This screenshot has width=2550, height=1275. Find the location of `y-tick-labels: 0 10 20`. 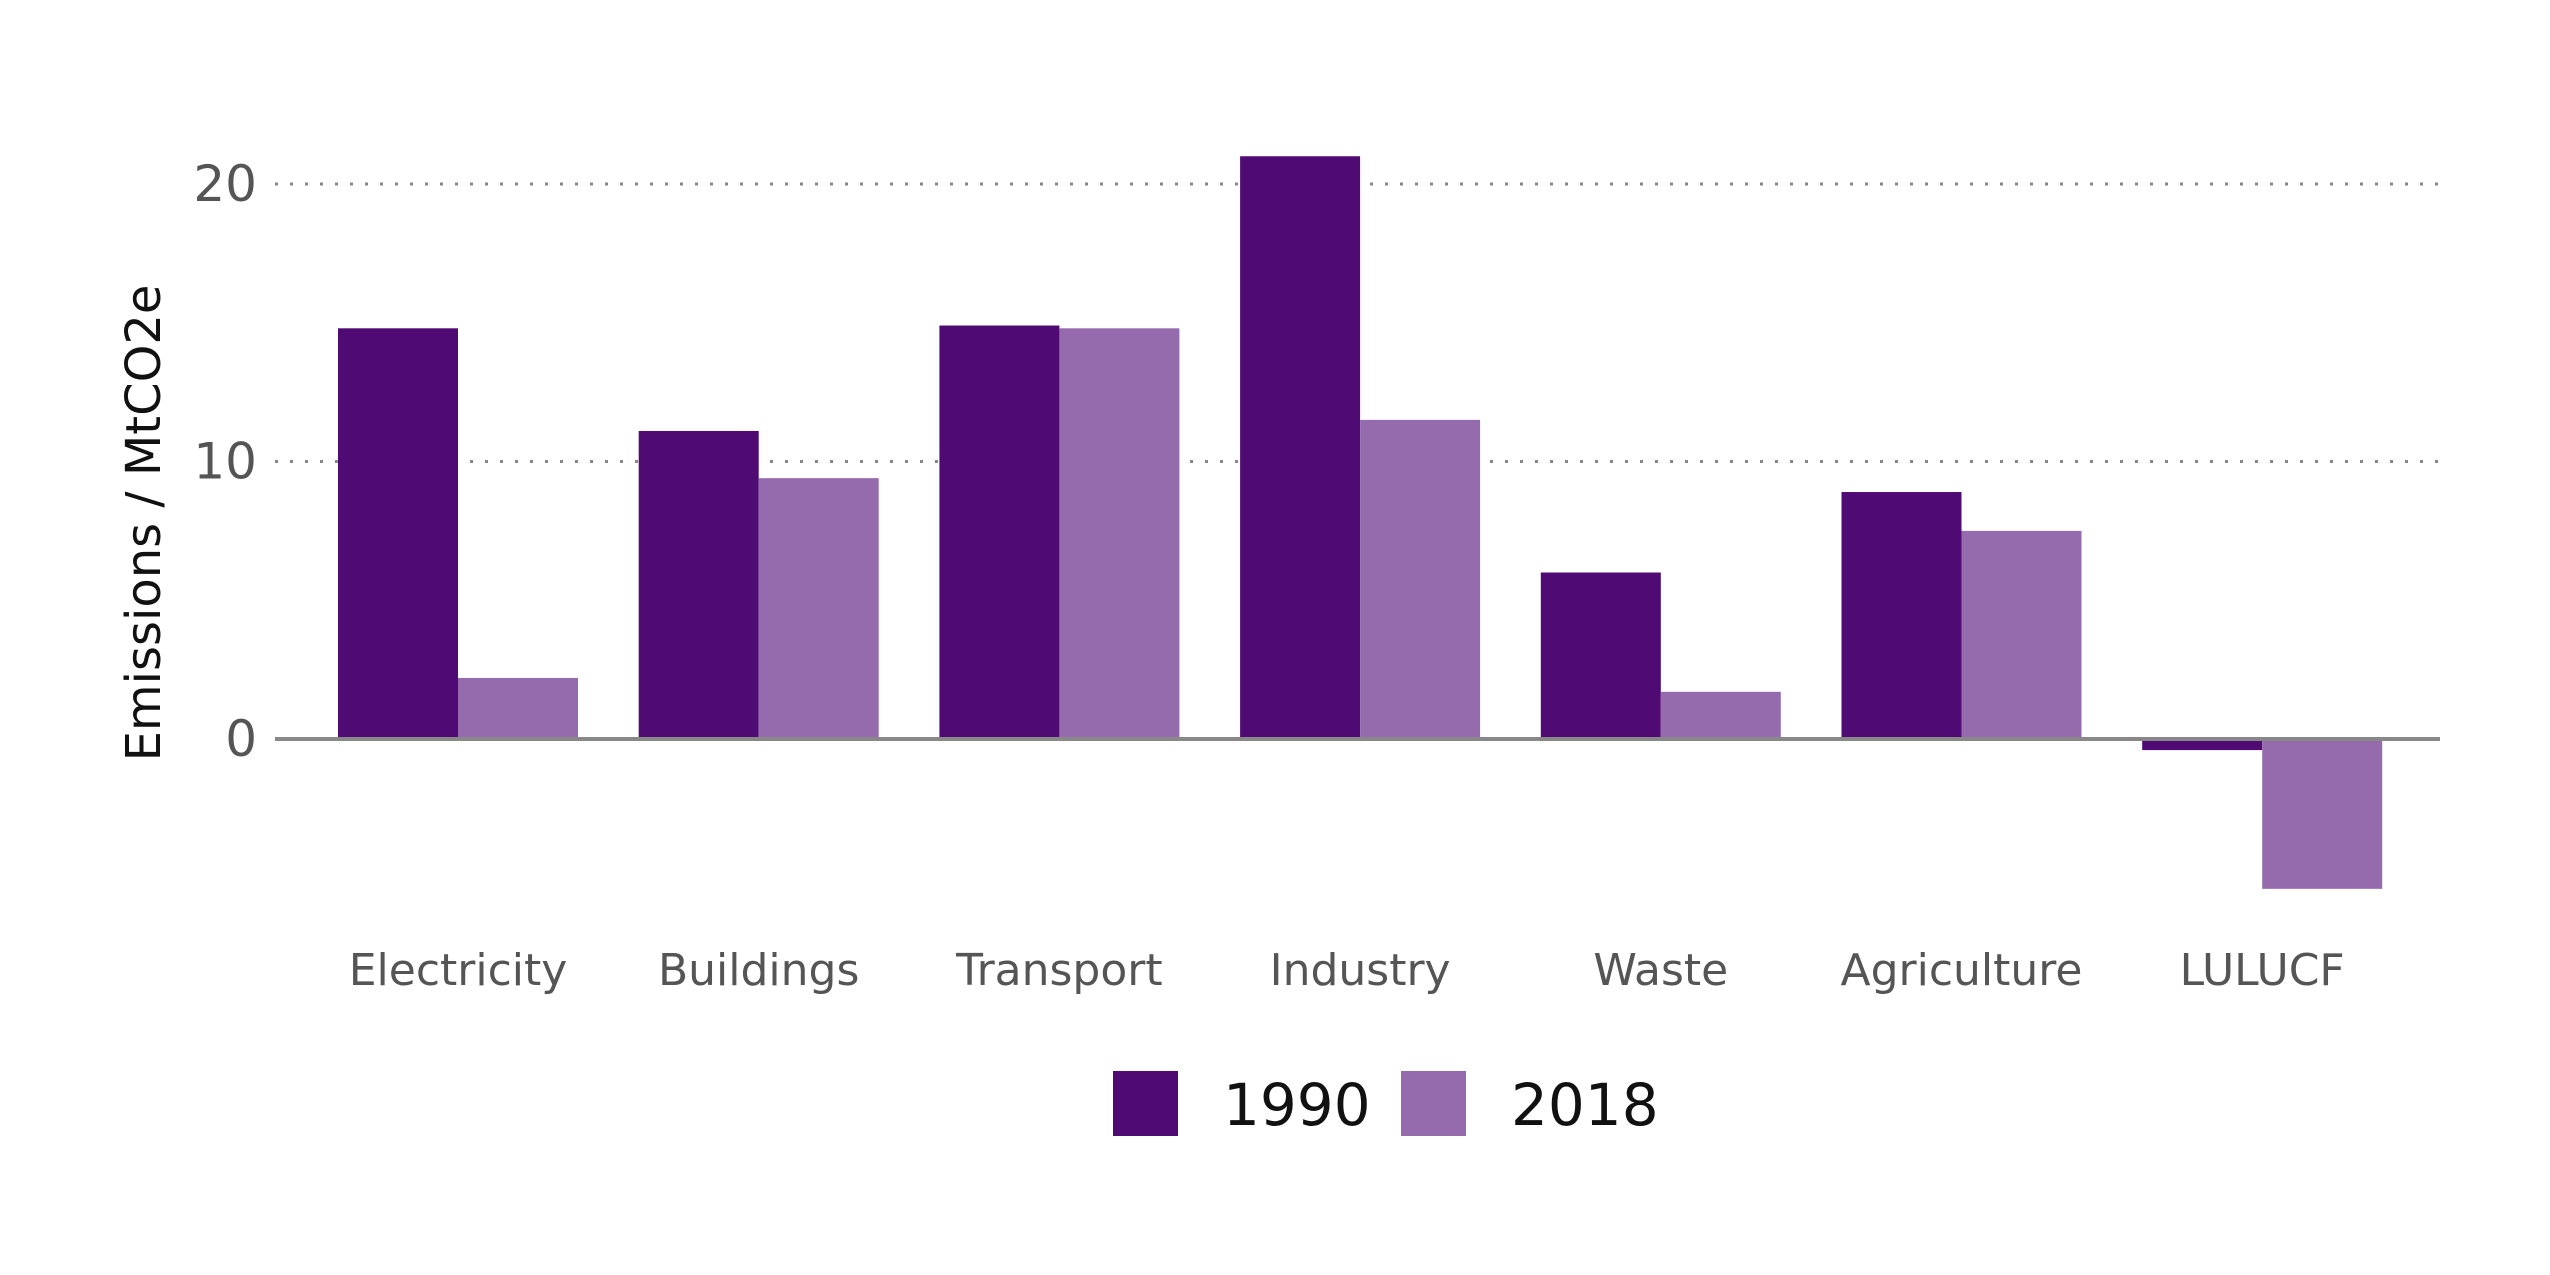

y-tick-labels: 0 10 20 is located at coordinates (225, 461).